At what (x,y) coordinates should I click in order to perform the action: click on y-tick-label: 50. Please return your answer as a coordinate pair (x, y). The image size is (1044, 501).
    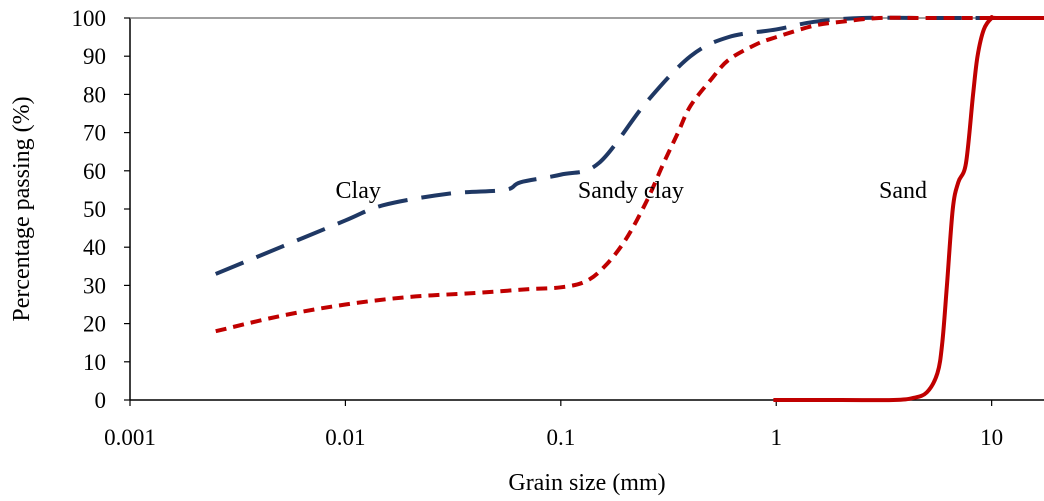
    Looking at the image, I should click on (94, 209).